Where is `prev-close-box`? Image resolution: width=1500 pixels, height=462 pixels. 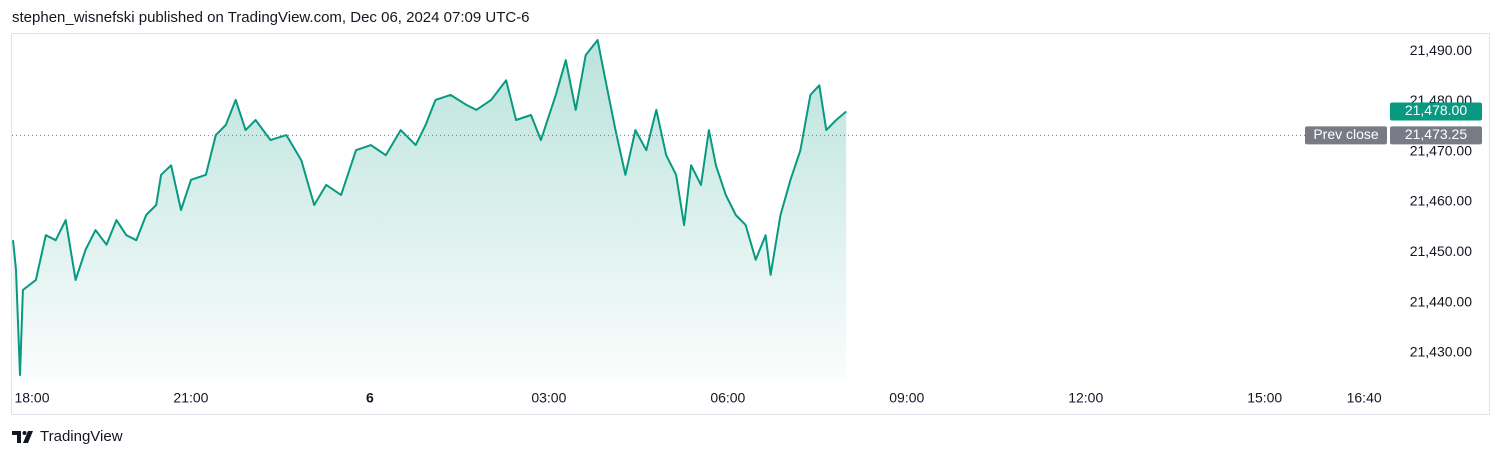
prev-close-box is located at coordinates (1436, 135).